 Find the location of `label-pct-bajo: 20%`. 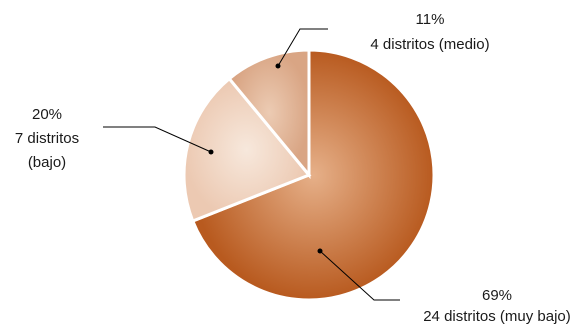

label-pct-bajo: 20% is located at coordinates (47, 114).